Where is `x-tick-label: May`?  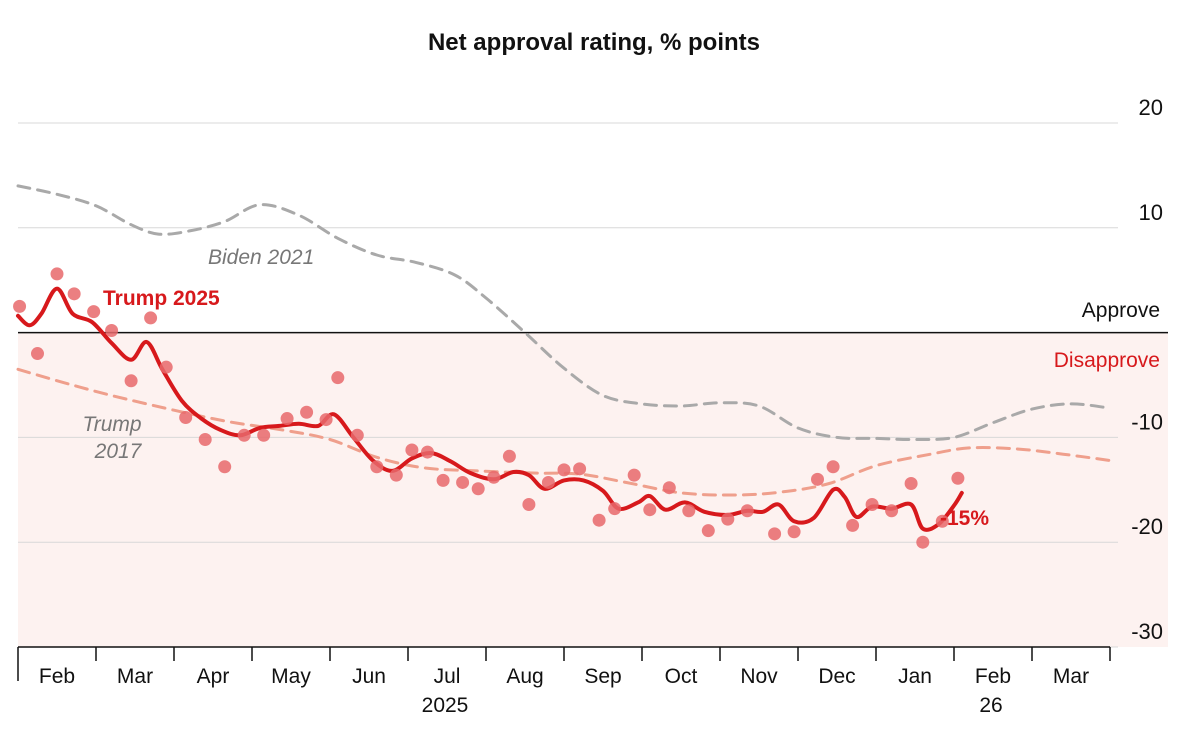 x-tick-label: May is located at coordinates (291, 676).